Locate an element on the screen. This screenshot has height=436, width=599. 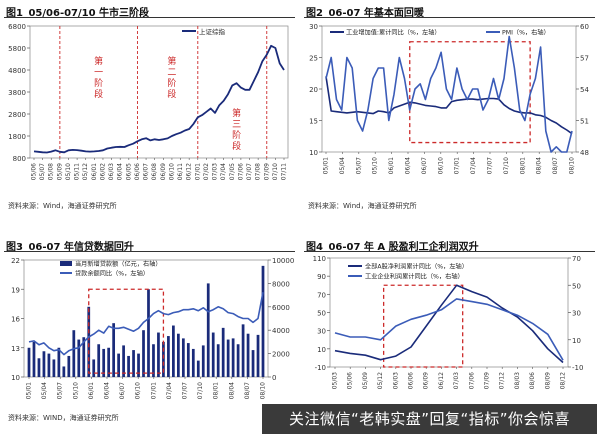
legend-label: 当月新增贷款额（亿元，右轴） is located at coordinates (118, 264).